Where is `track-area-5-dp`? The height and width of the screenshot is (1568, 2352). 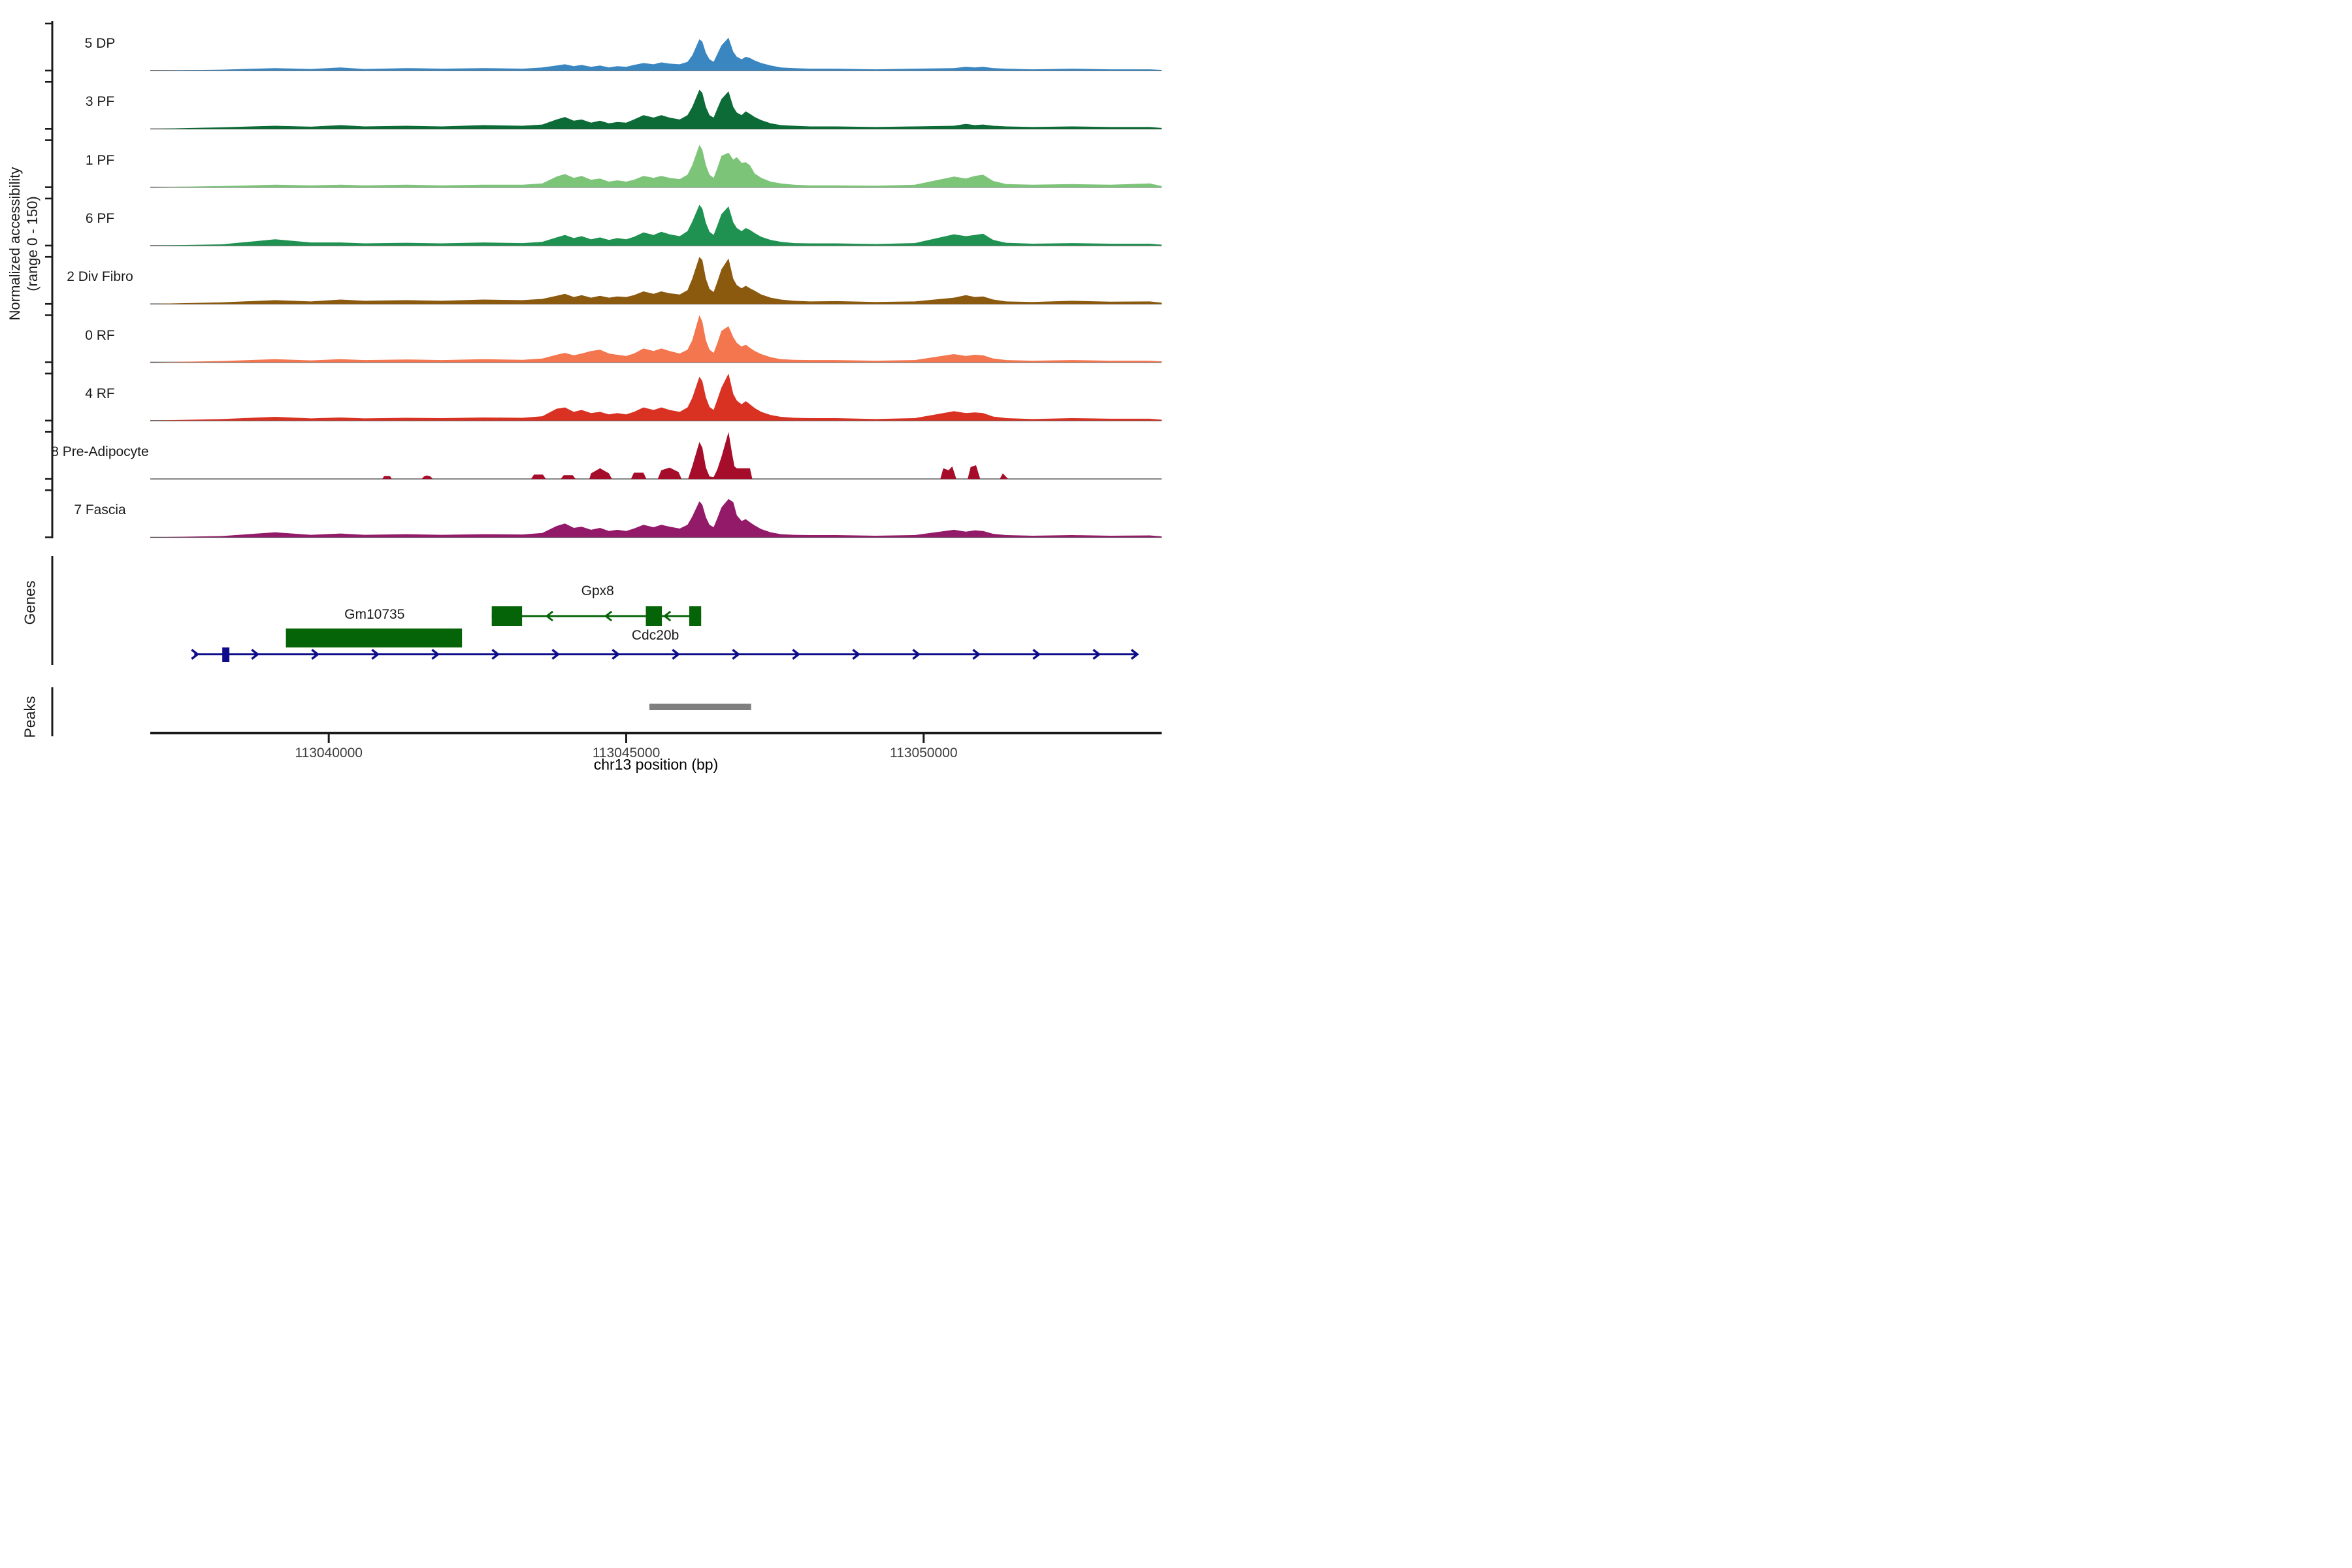
track-area-5-dp is located at coordinates (656, 54).